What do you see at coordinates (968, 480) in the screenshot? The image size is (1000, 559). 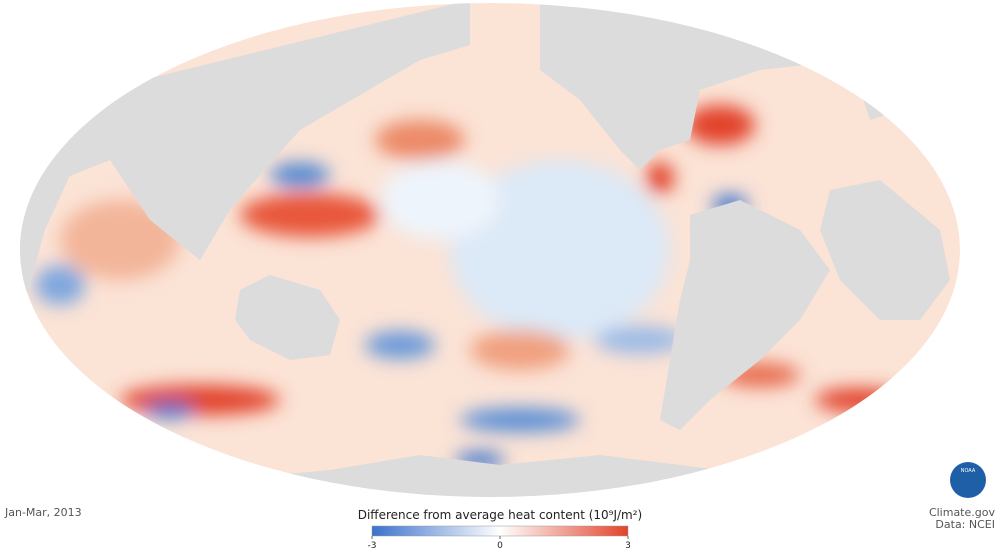 I see `noaa-logo` at bounding box center [968, 480].